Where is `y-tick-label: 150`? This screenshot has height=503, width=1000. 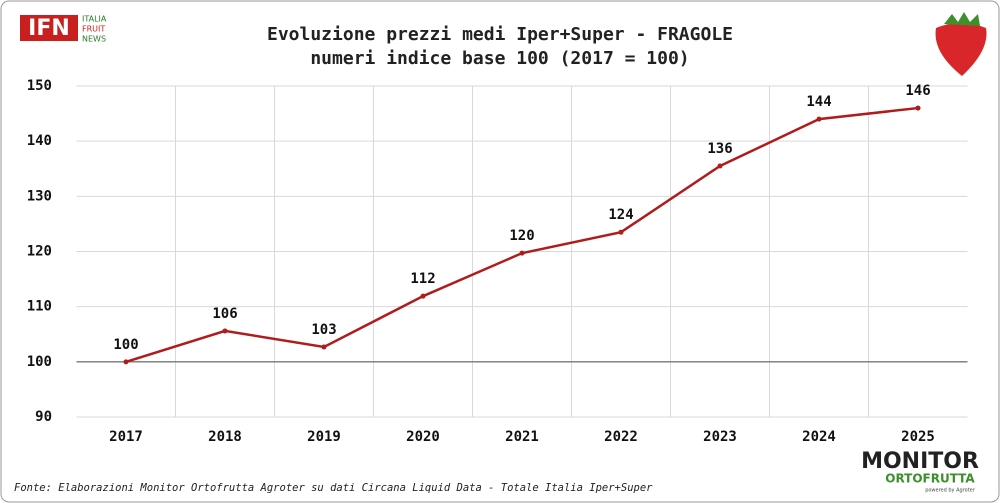
y-tick-label: 150 is located at coordinates (39, 86).